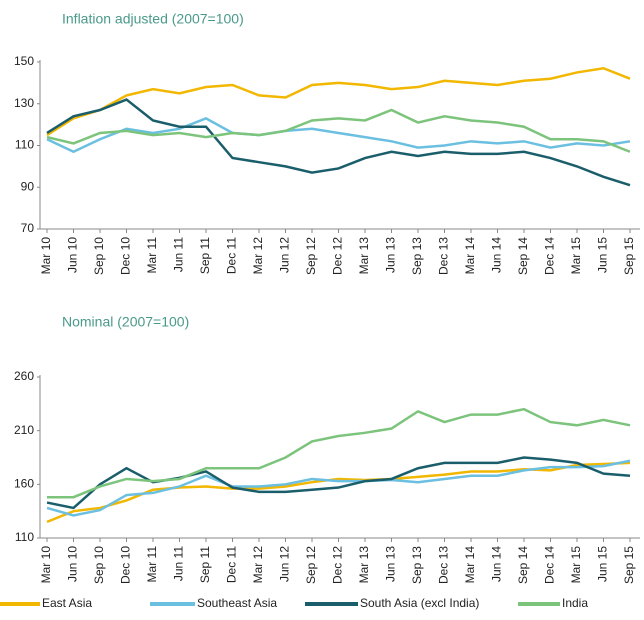 This screenshot has height=620, width=644. What do you see at coordinates (24, 103) in the screenshot?
I see `y-tick-label: 130` at bounding box center [24, 103].